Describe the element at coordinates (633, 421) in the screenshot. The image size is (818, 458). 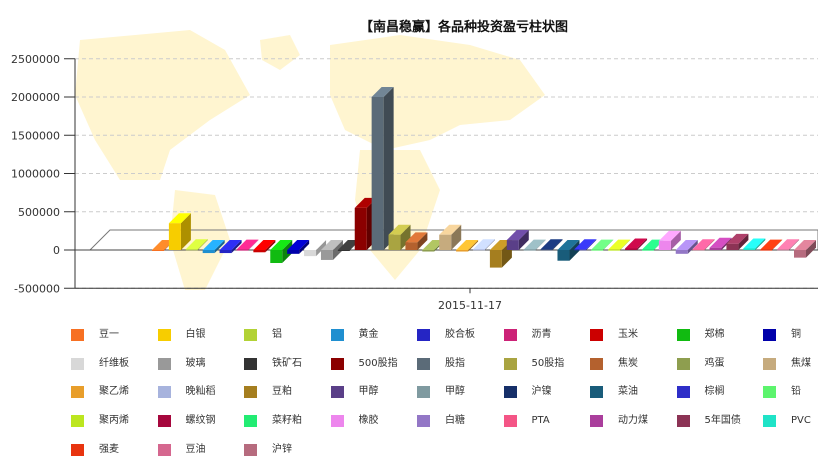
I see `legend-label: 动力煤` at that location.